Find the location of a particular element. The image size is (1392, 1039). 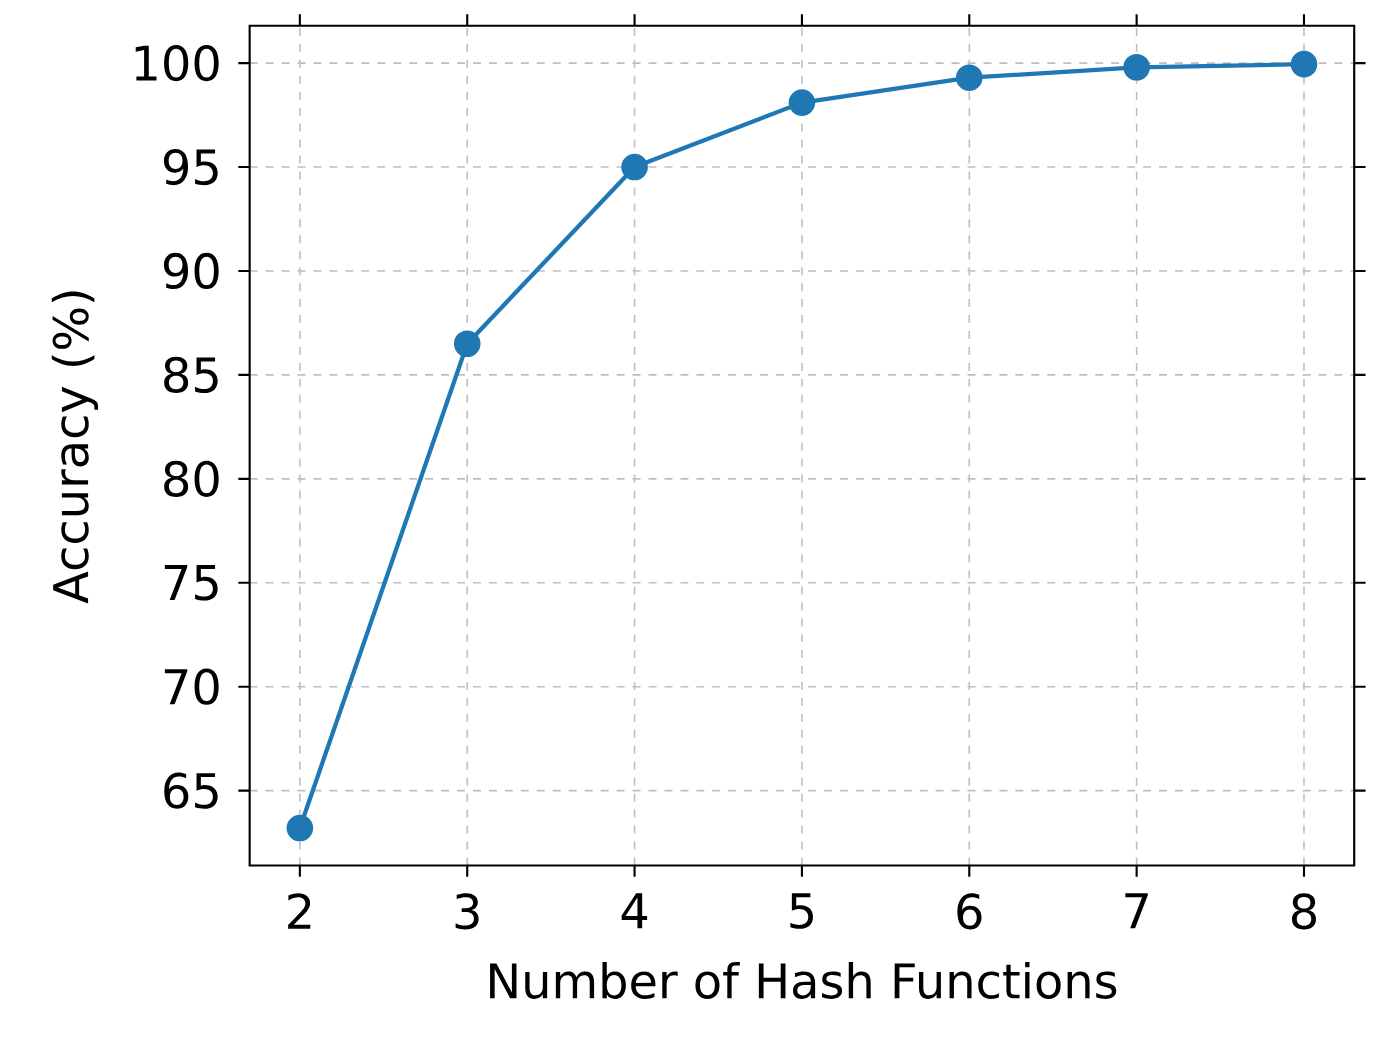

x-tick-label: 8 is located at coordinates (1304, 911).